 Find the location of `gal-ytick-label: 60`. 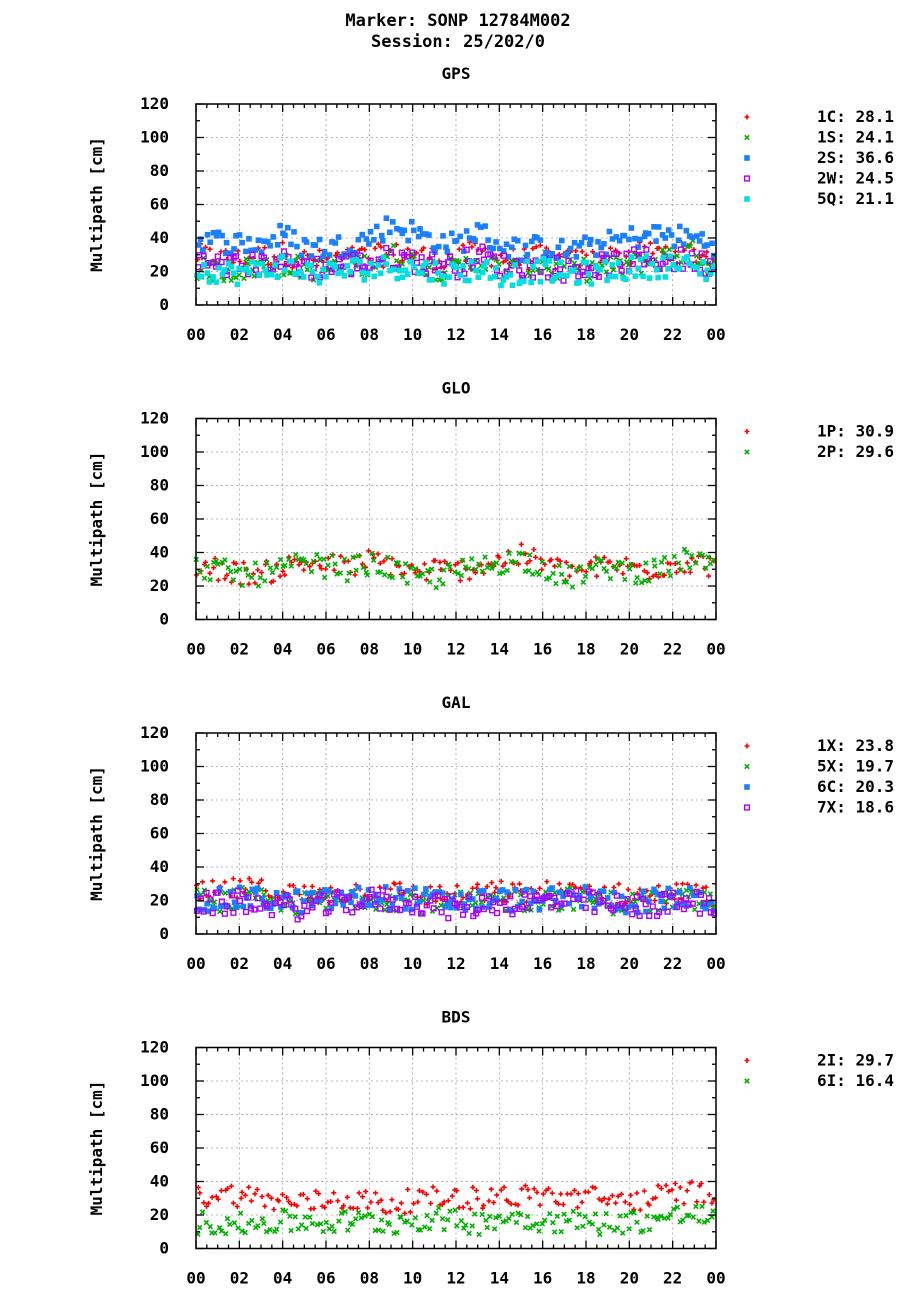

gal-ytick-label: 60 is located at coordinates (159, 833).